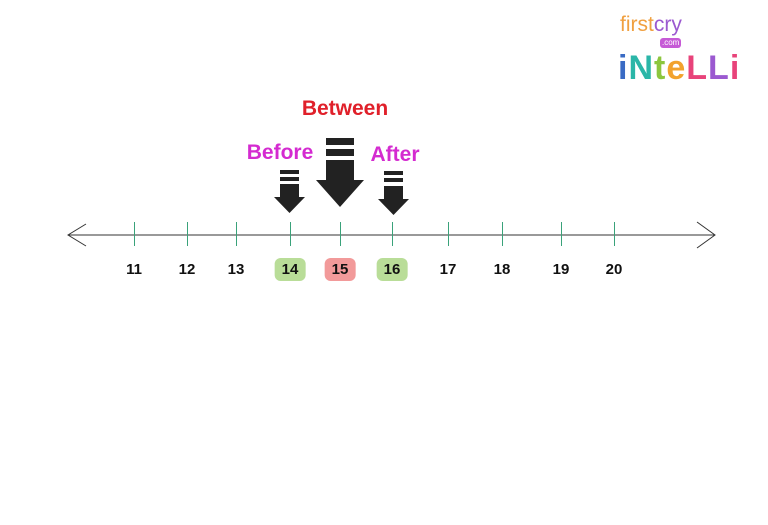 This screenshot has width=768, height=525. Describe the element at coordinates (679, 68) in the screenshot. I see `logo-intelli: iNteLLi` at that location.